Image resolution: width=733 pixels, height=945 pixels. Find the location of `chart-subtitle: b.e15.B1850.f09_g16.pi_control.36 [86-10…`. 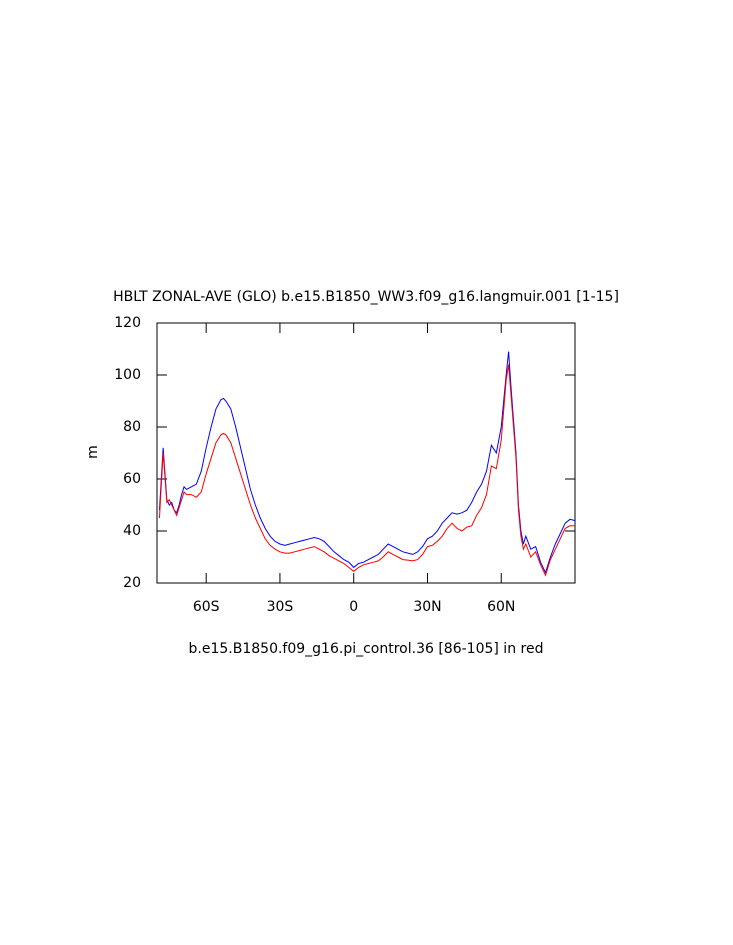

chart-subtitle: b.e15.B1850.f09_g16.pi_control.36 [86-10… is located at coordinates (366, 649).